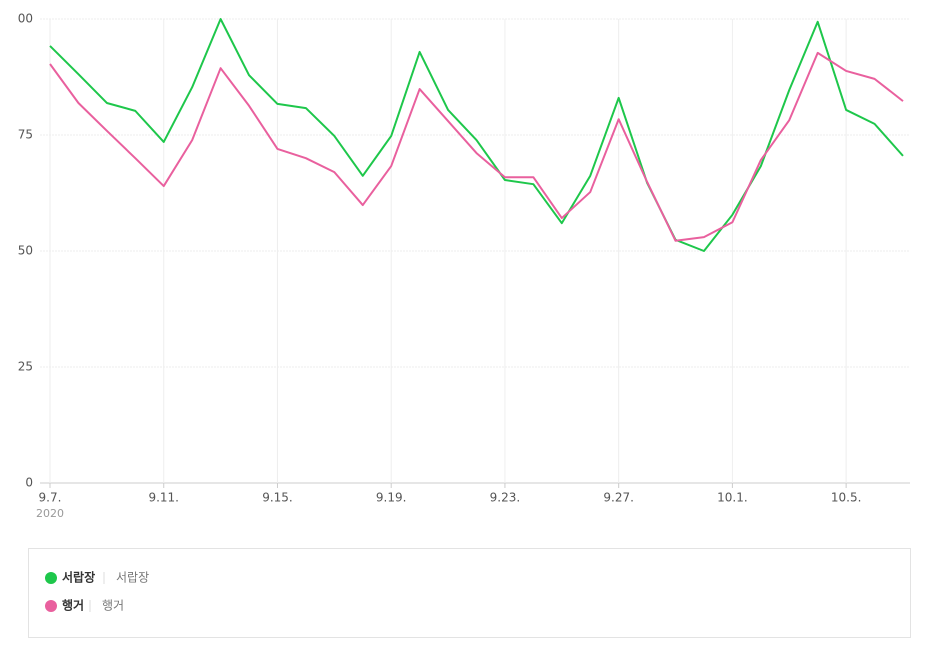 Image resolution: width=936 pixels, height=651 pixels. I want to click on y-tick-label: 75, so click(25, 135).